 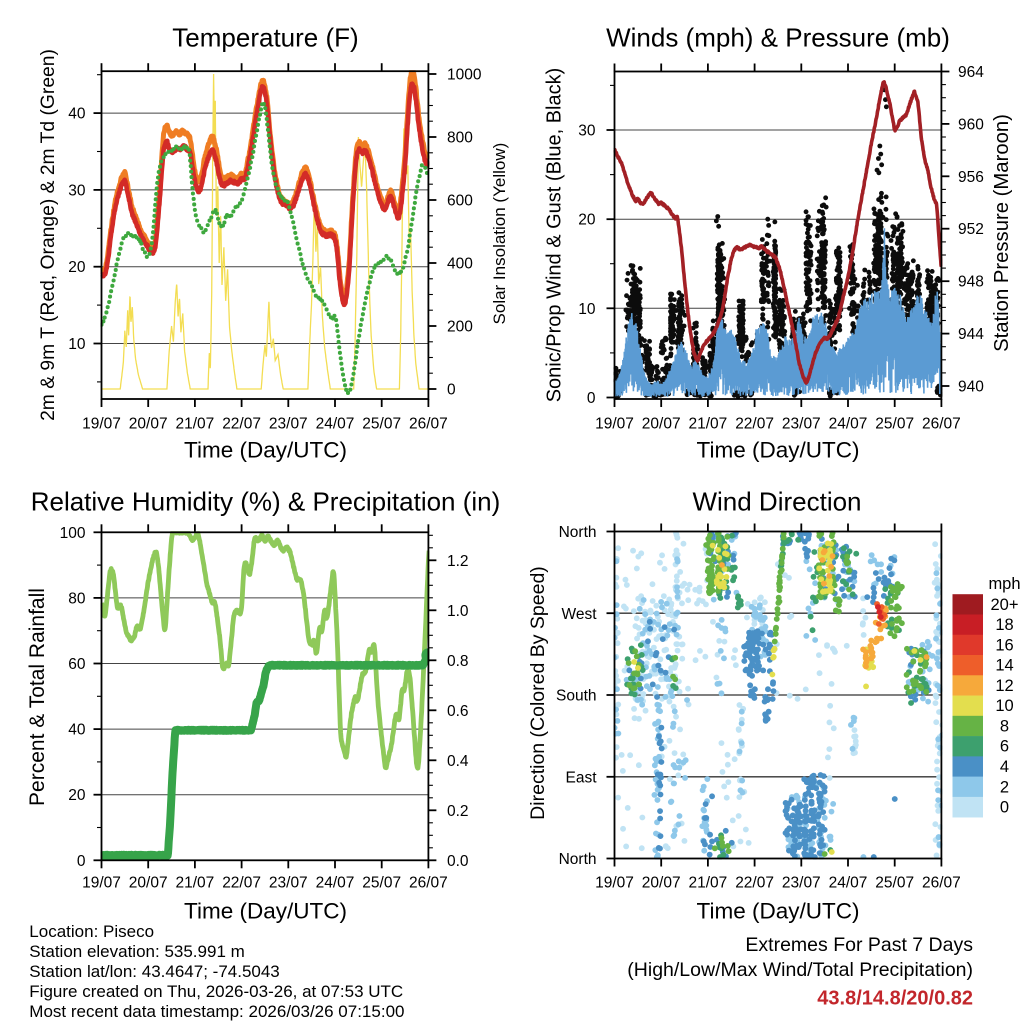 I want to click on svg-text: 14, so click(x=1004, y=666).